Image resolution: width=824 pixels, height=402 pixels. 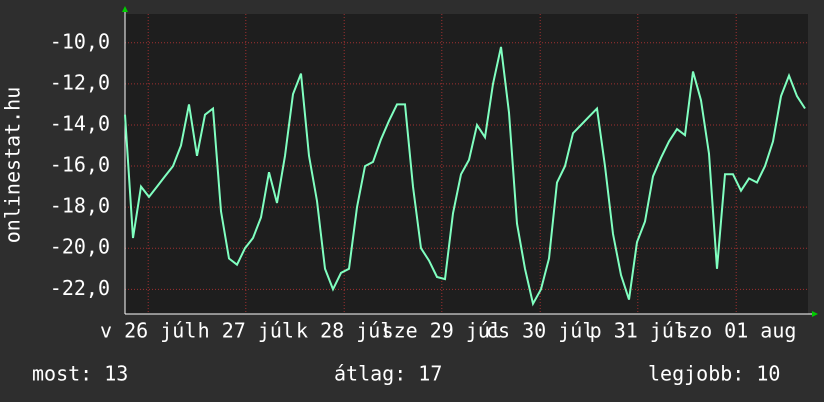 What do you see at coordinates (442, 331) in the screenshot?
I see `x-tick-label: sze 29 júl` at bounding box center [442, 331].